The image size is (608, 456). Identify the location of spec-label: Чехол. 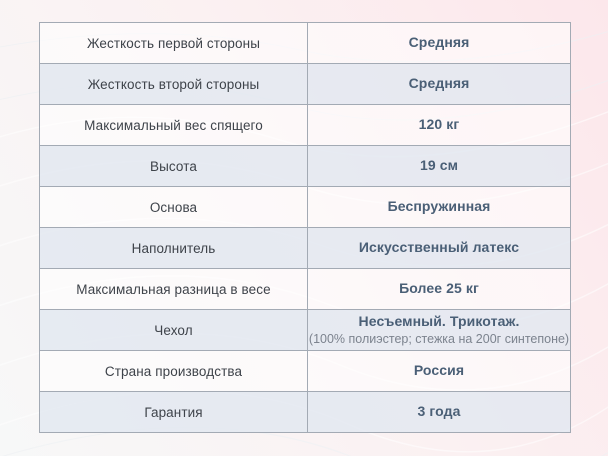
(174, 330).